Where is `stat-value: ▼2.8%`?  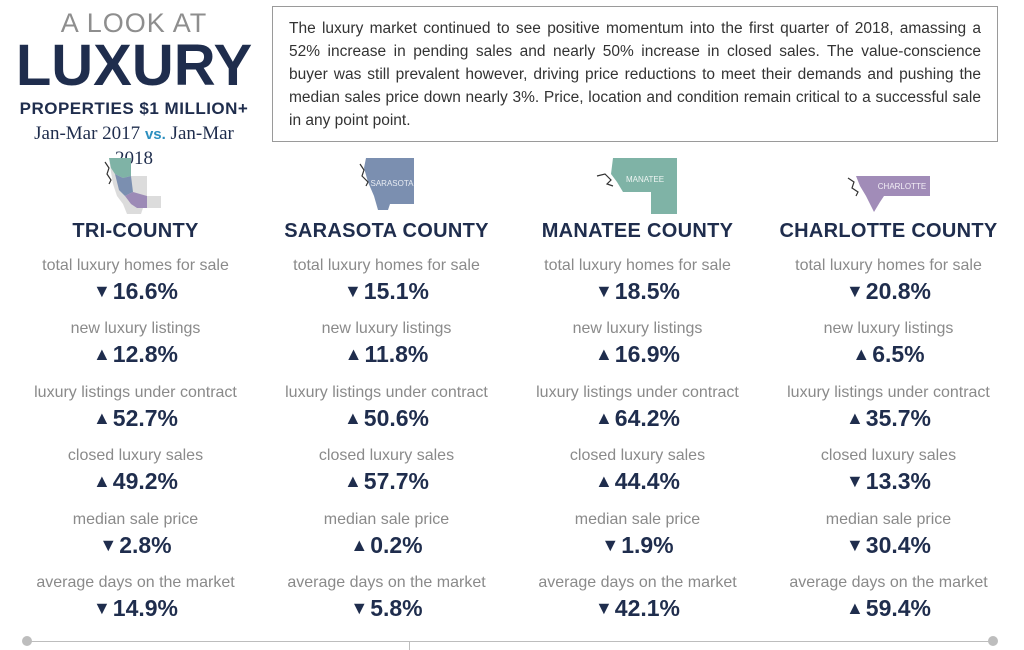 stat-value: ▼2.8% is located at coordinates (135, 545).